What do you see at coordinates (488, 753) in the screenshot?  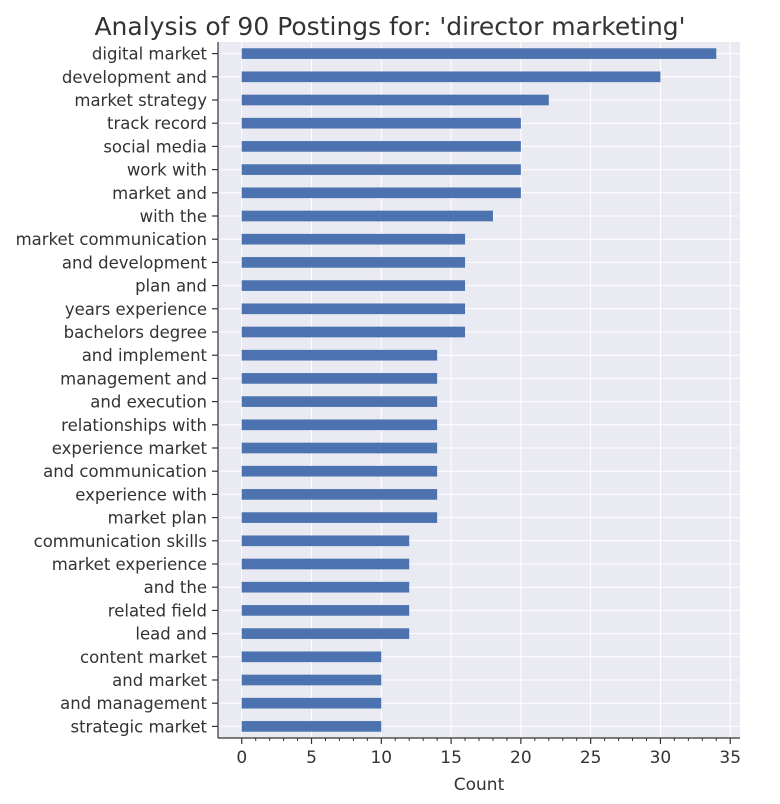 I see `x-tick-layer: 0 5 10 15 20 25 30 35` at bounding box center [488, 753].